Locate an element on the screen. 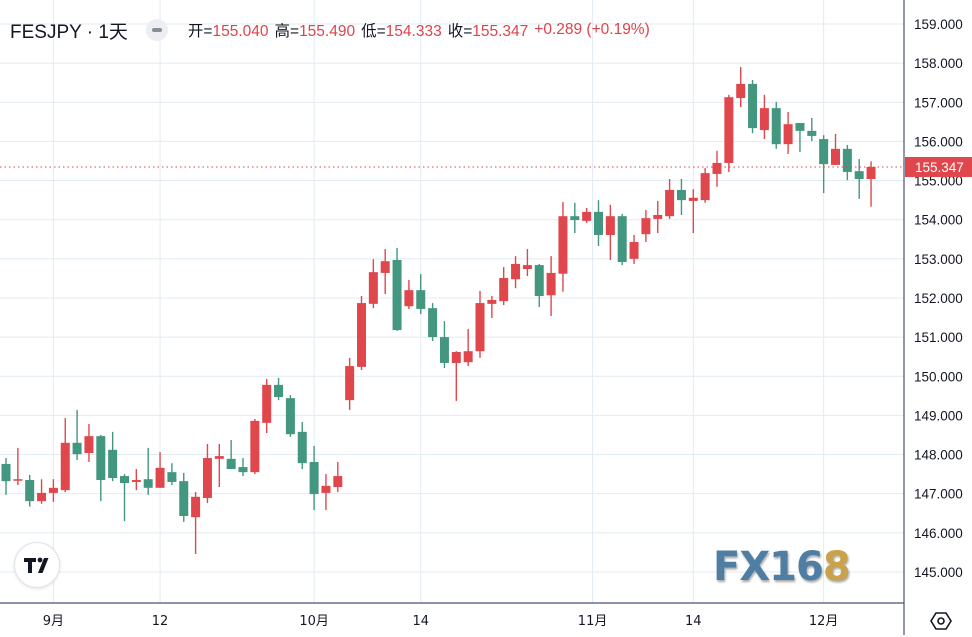  high-value: 155.490 is located at coordinates (327, 31).